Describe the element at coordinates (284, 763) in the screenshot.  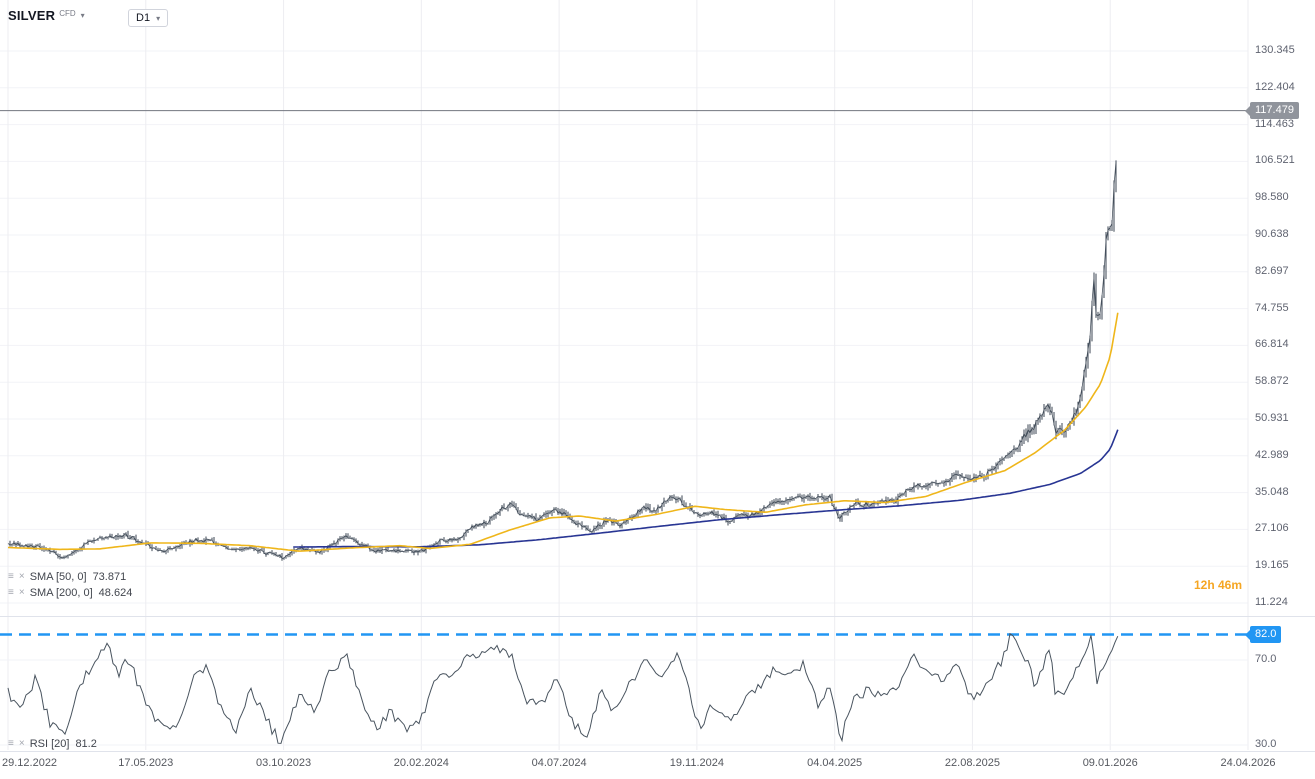
I see `date-tick-label: 03.10.2023` at that location.